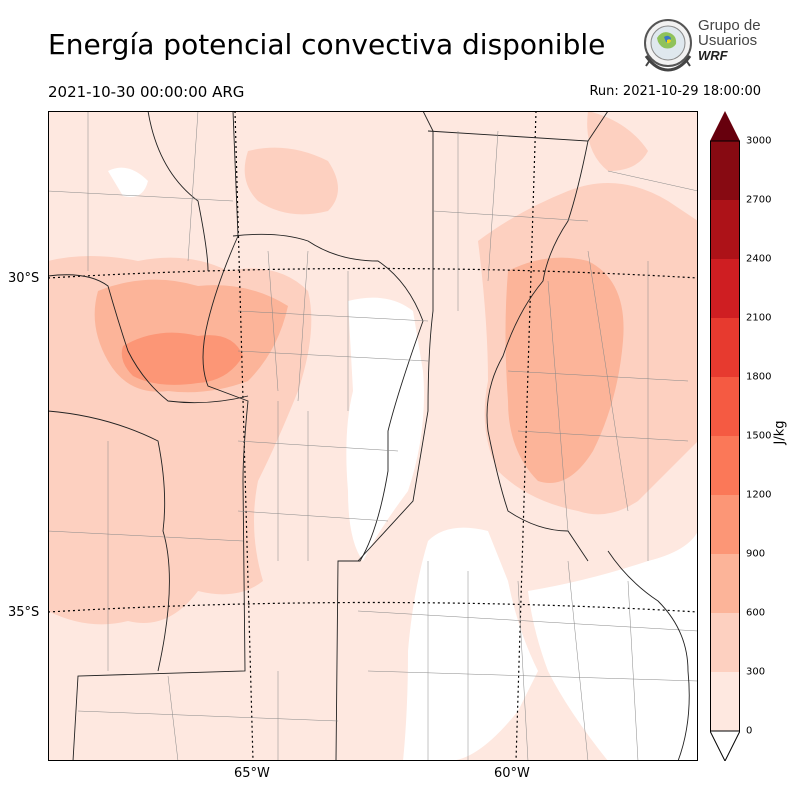 This screenshot has width=800, height=800. Describe the element at coordinates (648, 655) in the screenshot. I see `coastline` at that location.